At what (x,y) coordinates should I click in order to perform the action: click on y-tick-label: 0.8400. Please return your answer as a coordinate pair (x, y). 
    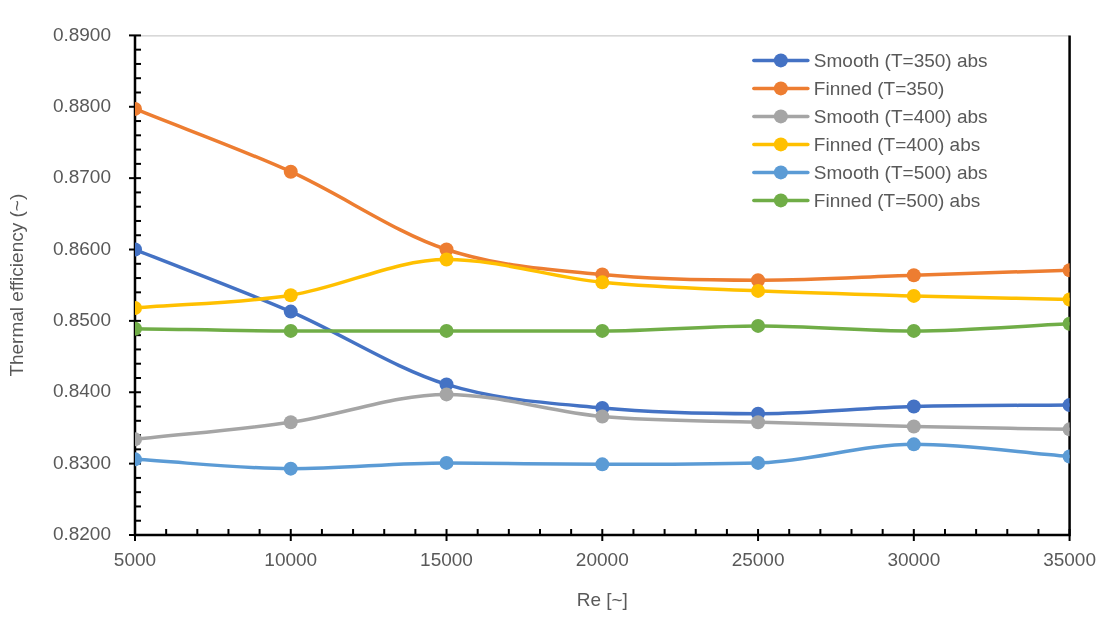
    Looking at the image, I should click on (81, 391).